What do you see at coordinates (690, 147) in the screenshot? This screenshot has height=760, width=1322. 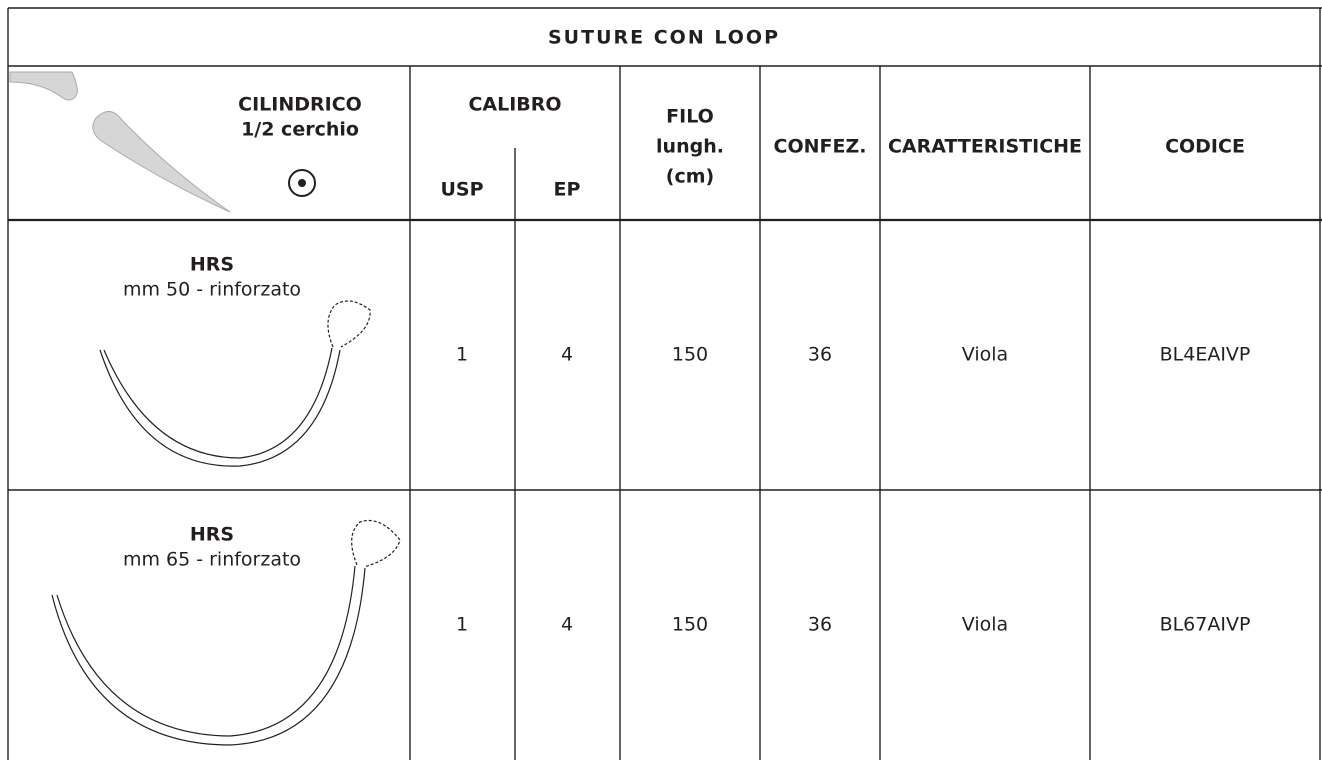 I see `header-cell: lungh.` at bounding box center [690, 147].